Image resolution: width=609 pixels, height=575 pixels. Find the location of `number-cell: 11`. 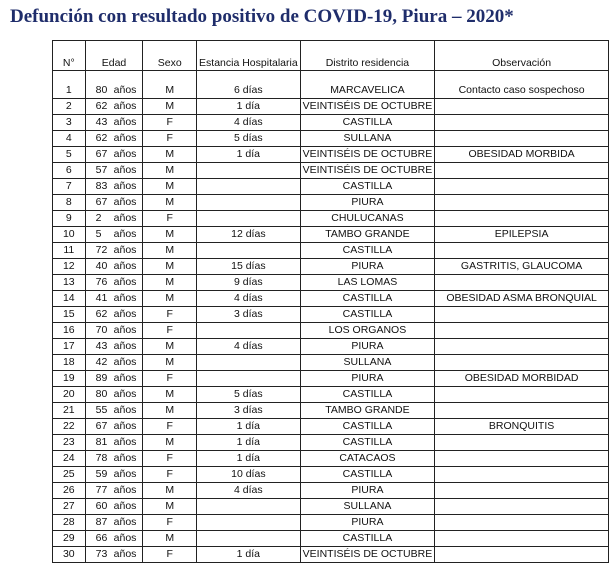

number-cell: 11 is located at coordinates (69, 250).